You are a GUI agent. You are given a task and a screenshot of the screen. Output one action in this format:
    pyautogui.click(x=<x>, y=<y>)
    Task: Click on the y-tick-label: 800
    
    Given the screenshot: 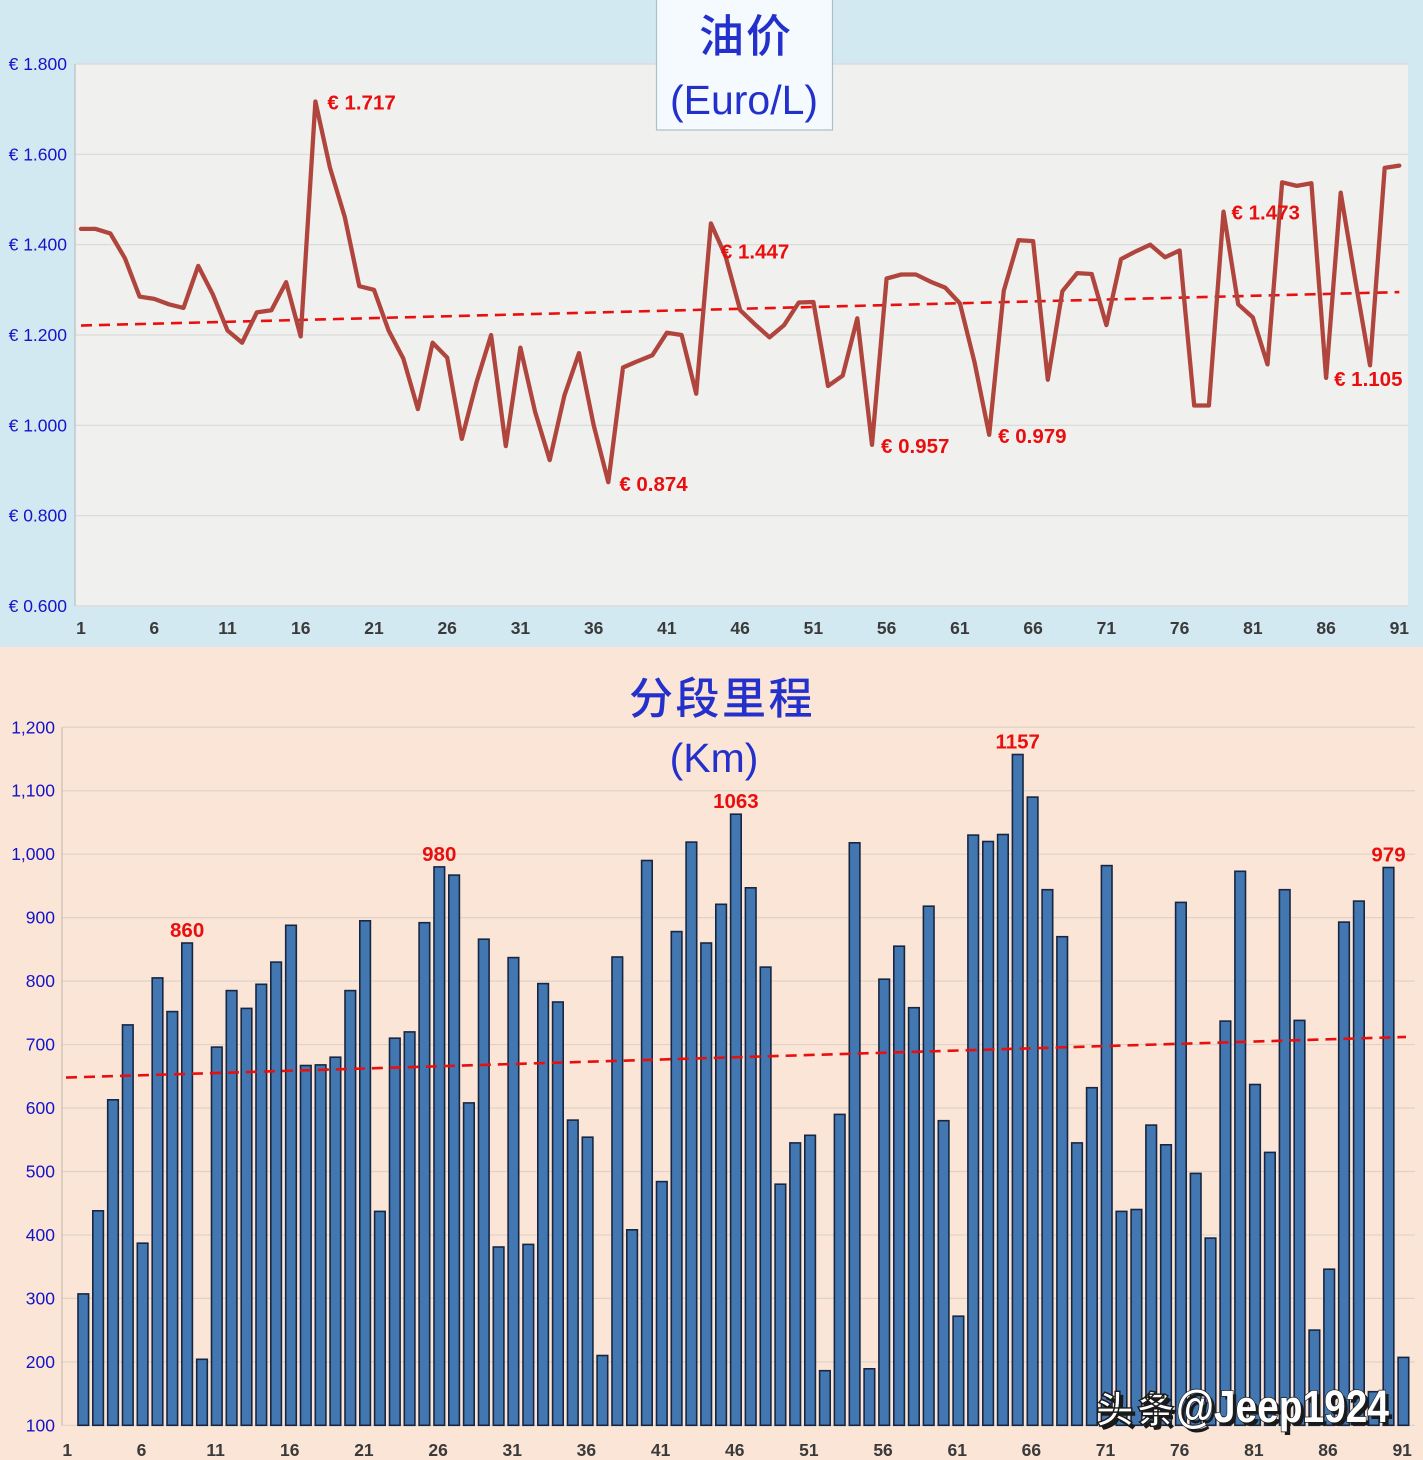 What is the action you would take?
    pyautogui.click(x=40, y=981)
    